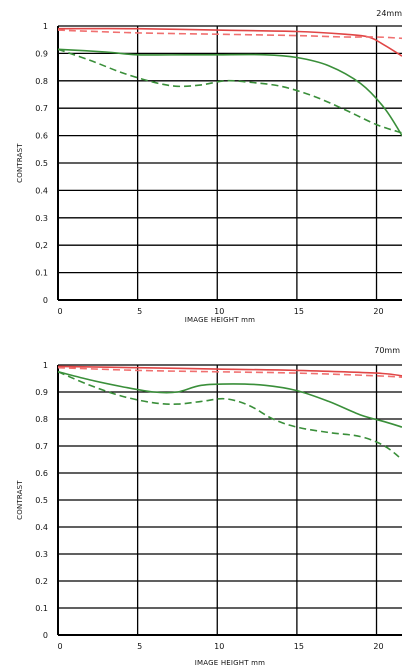  What do you see at coordinates (389, 13) in the screenshot?
I see `focal-length-label: 24mm` at bounding box center [389, 13].